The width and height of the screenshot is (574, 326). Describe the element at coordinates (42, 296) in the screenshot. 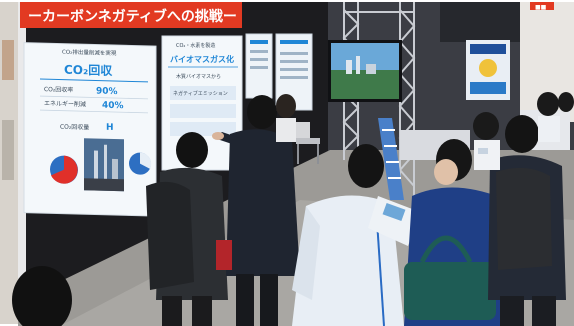

I see `person-foreground-left` at that location.